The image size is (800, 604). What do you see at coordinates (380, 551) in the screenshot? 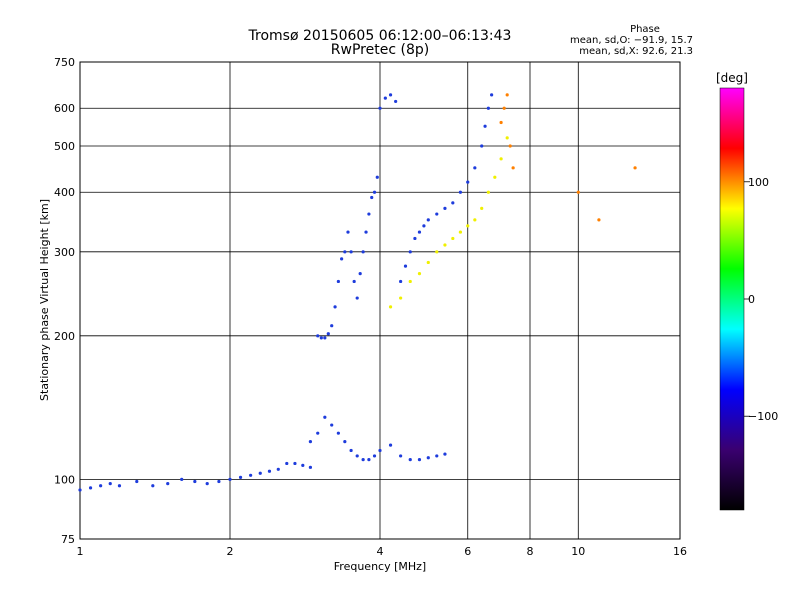
I see `x-tick-label: 4` at bounding box center [380, 551].